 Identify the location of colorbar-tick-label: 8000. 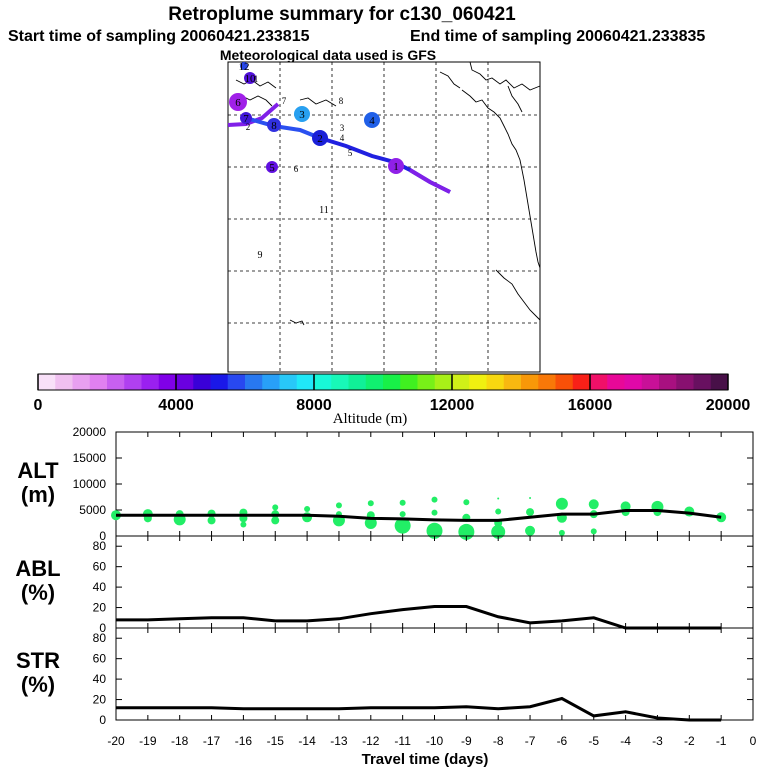
(314, 405).